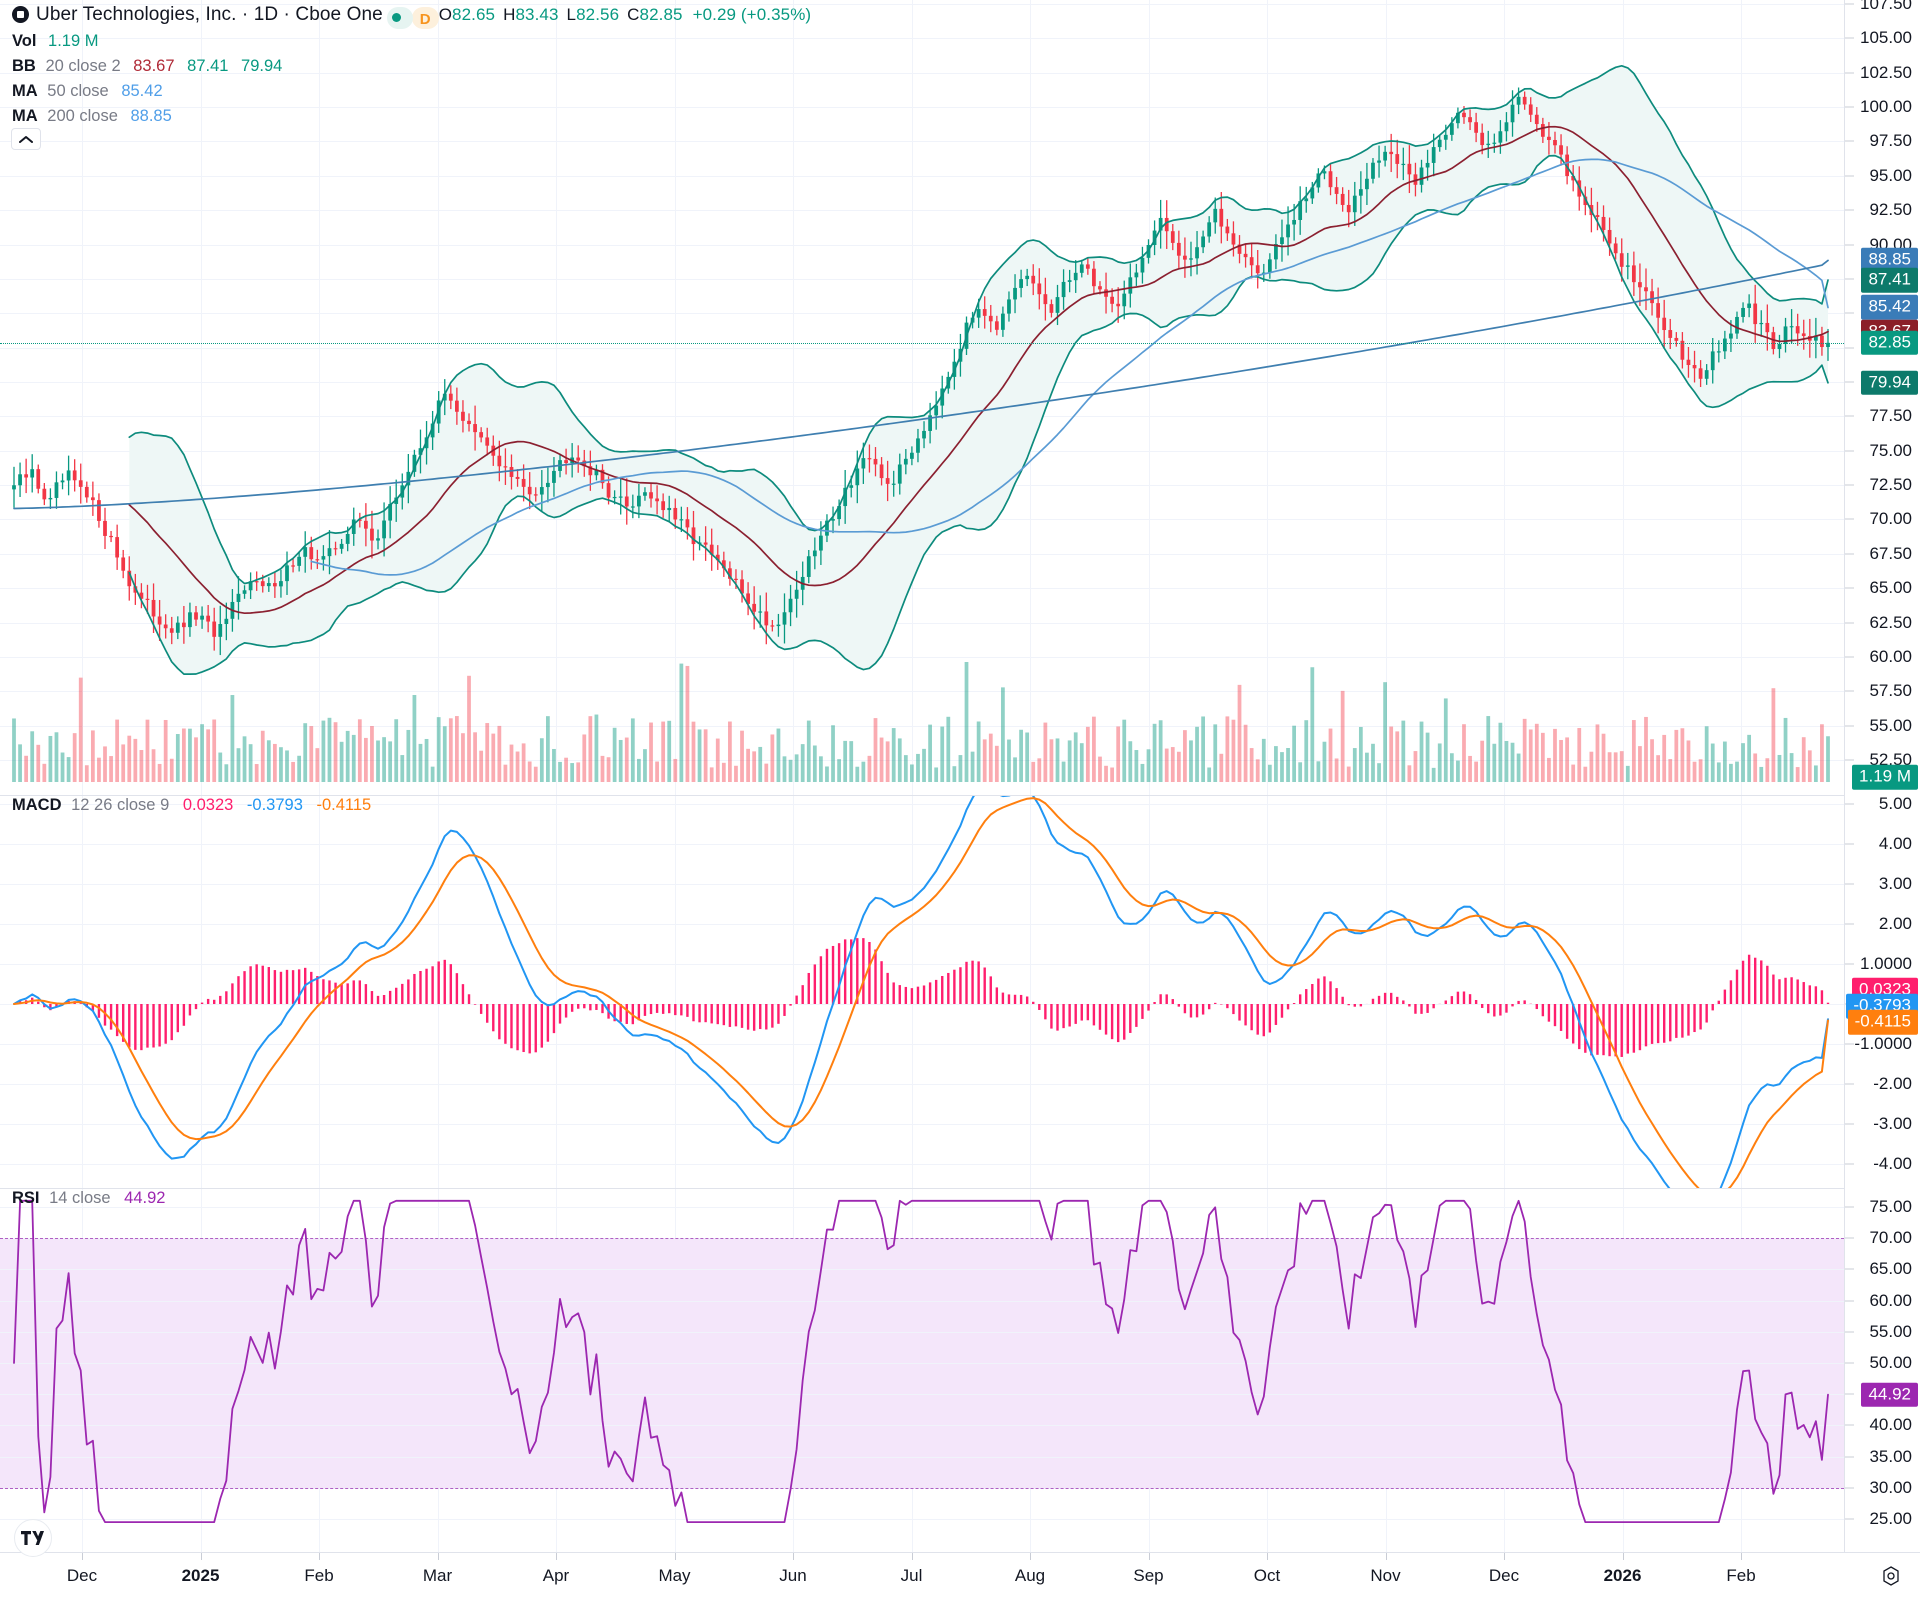 The image size is (1920, 1600). I want to click on collapse-legend-button, so click(26, 139).